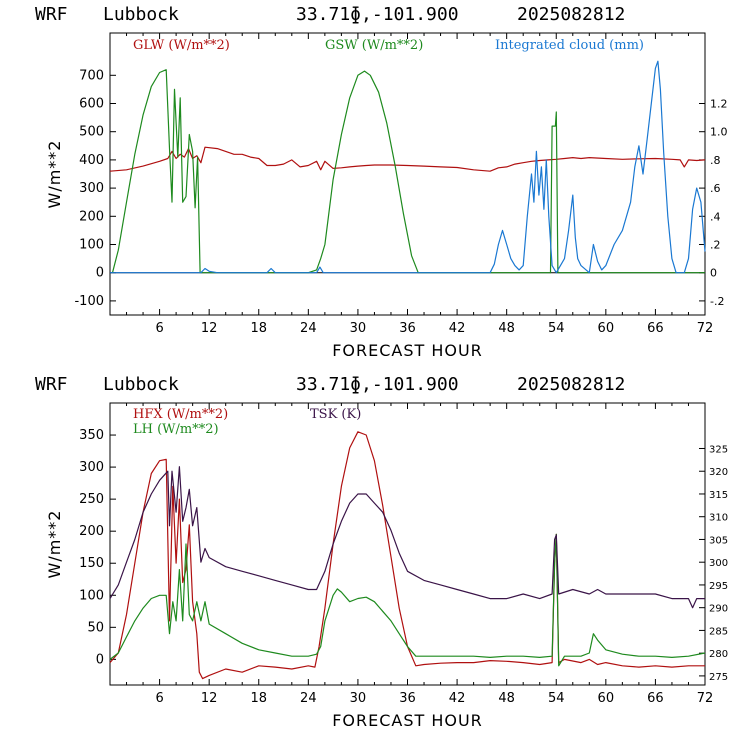 The height and width of the screenshot is (740, 740). I want to click on chart-2-xaxis-label: FORECAST HOUR, so click(407, 720).